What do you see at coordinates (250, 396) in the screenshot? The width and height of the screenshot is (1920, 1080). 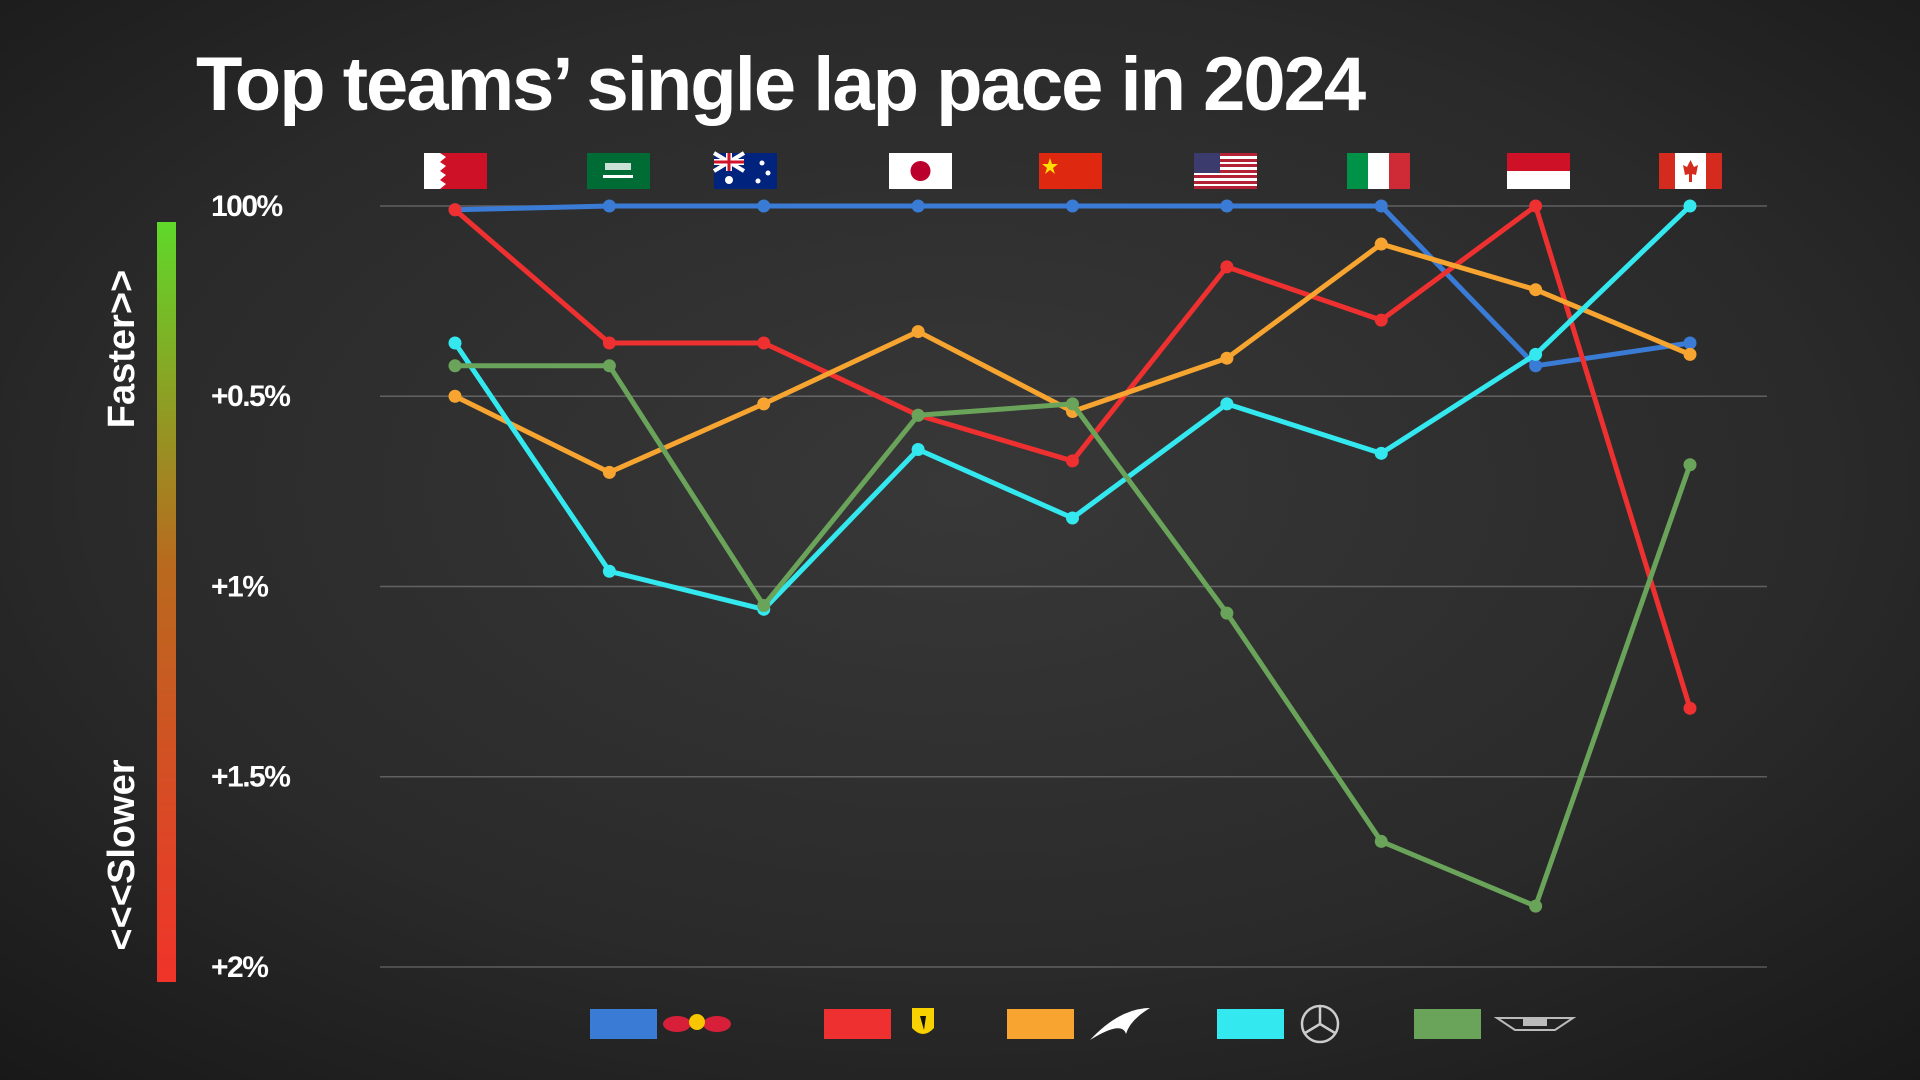 I see `y-tick-label: +0.5%` at bounding box center [250, 396].